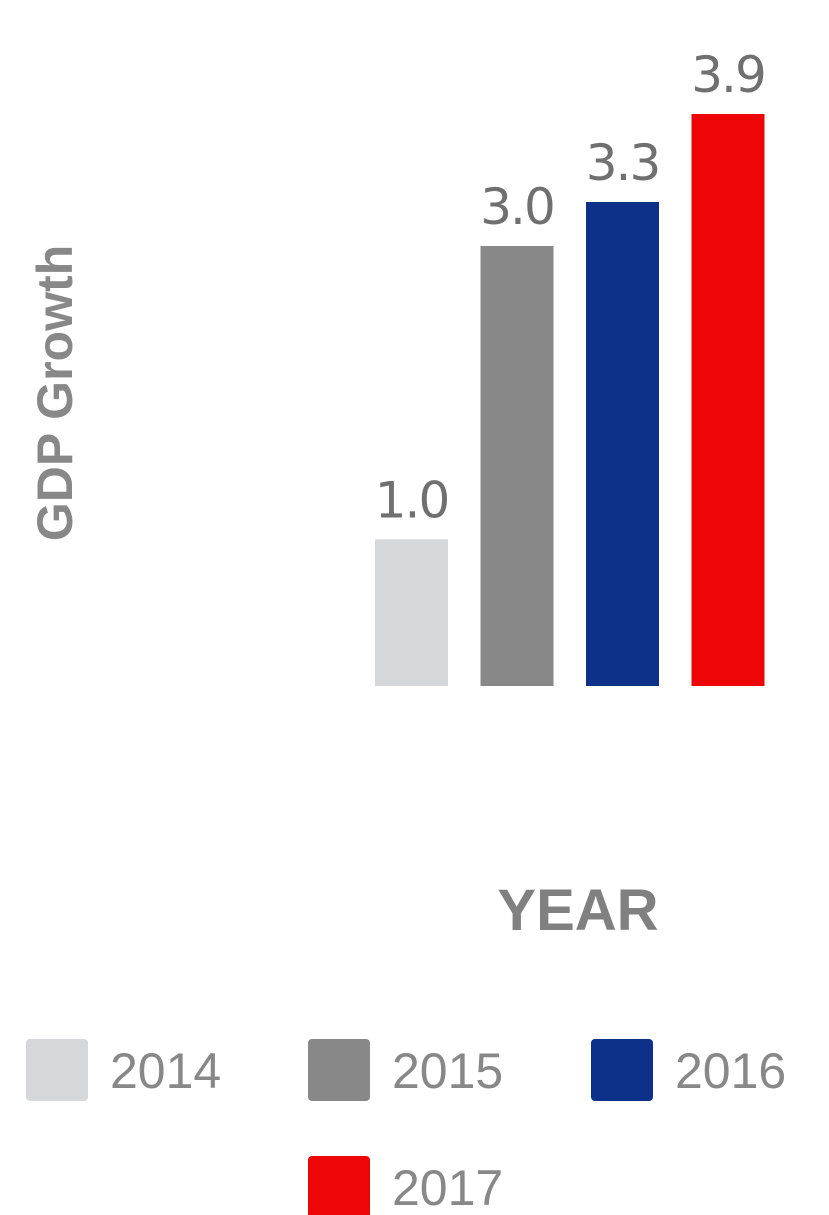 The height and width of the screenshot is (1215, 829). What do you see at coordinates (165, 1071) in the screenshot?
I see `legend-label-2014: 2014` at bounding box center [165, 1071].